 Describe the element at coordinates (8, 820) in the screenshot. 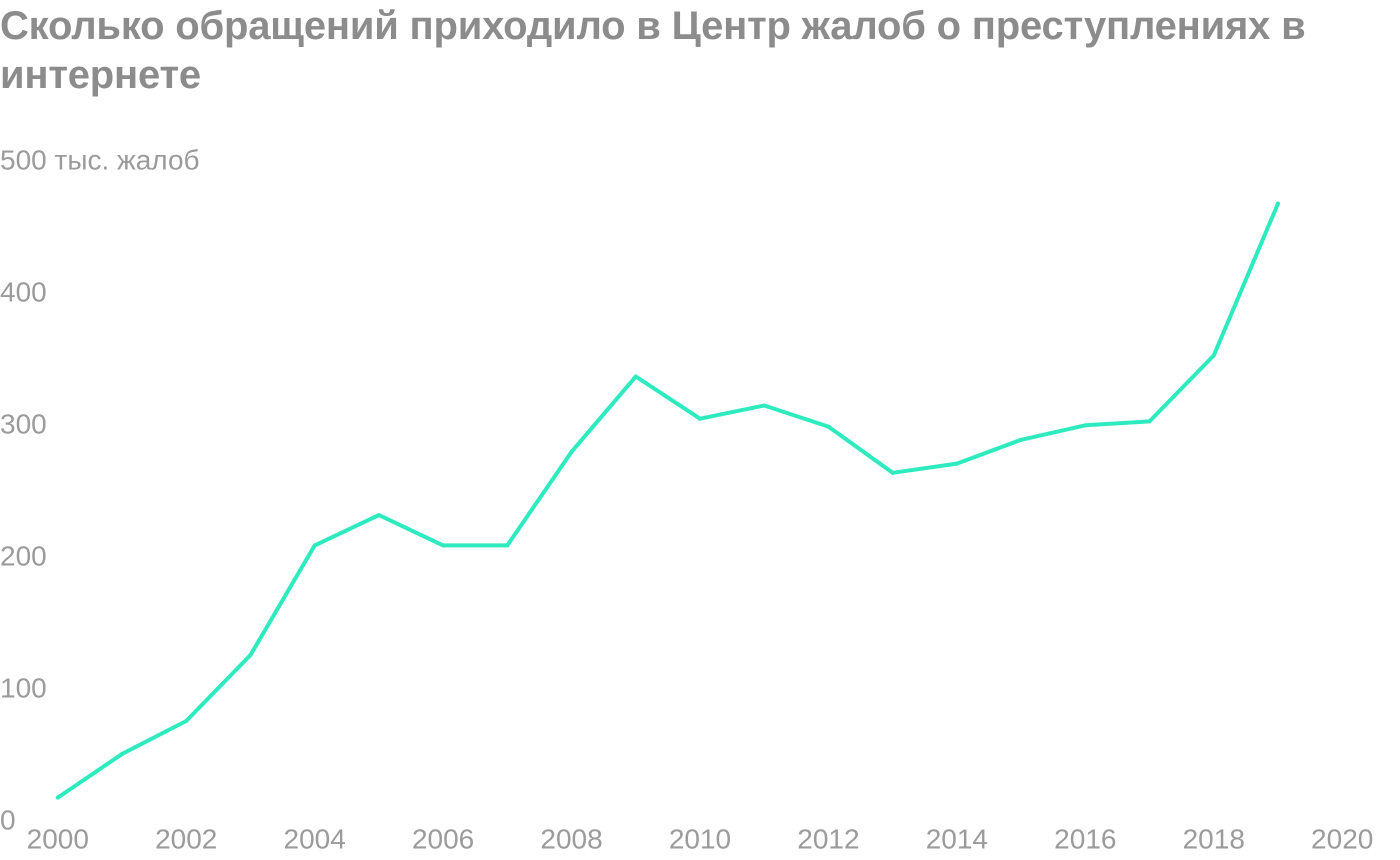

I see `y-tick-label: 0` at that location.